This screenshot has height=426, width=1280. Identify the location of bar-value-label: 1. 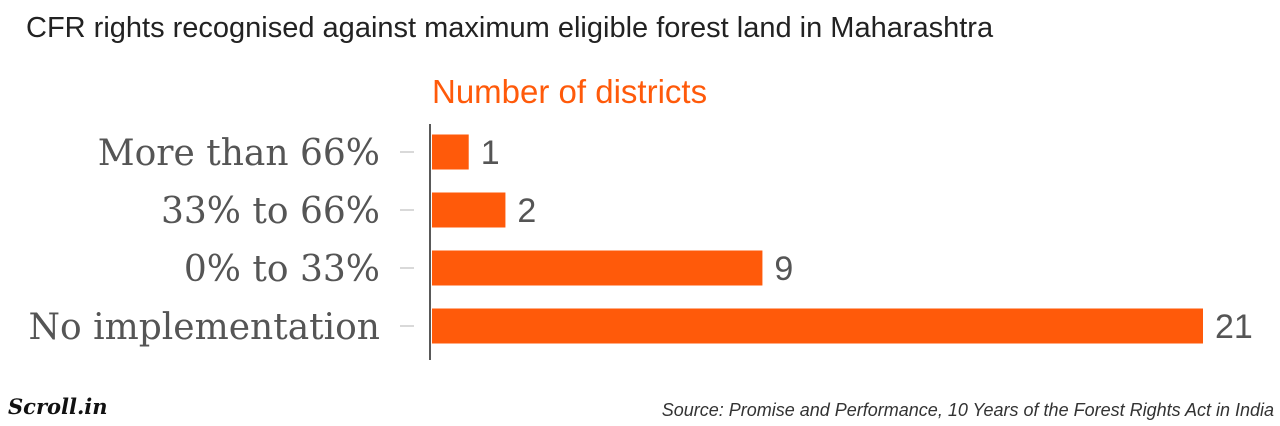
(490, 153).